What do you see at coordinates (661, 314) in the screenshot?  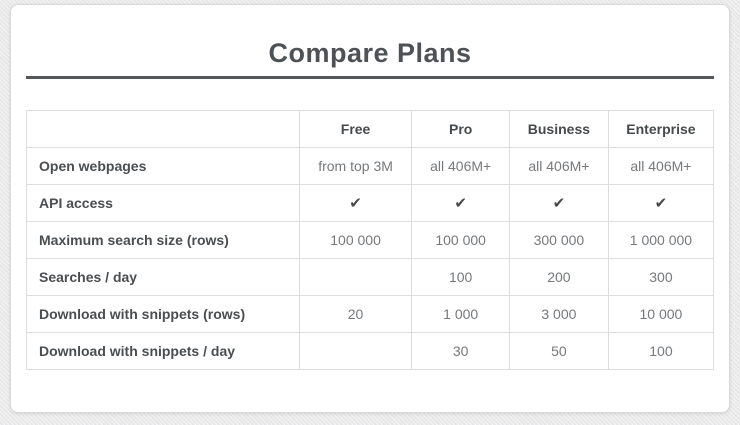 I see `cell-value: 10 000` at bounding box center [661, 314].